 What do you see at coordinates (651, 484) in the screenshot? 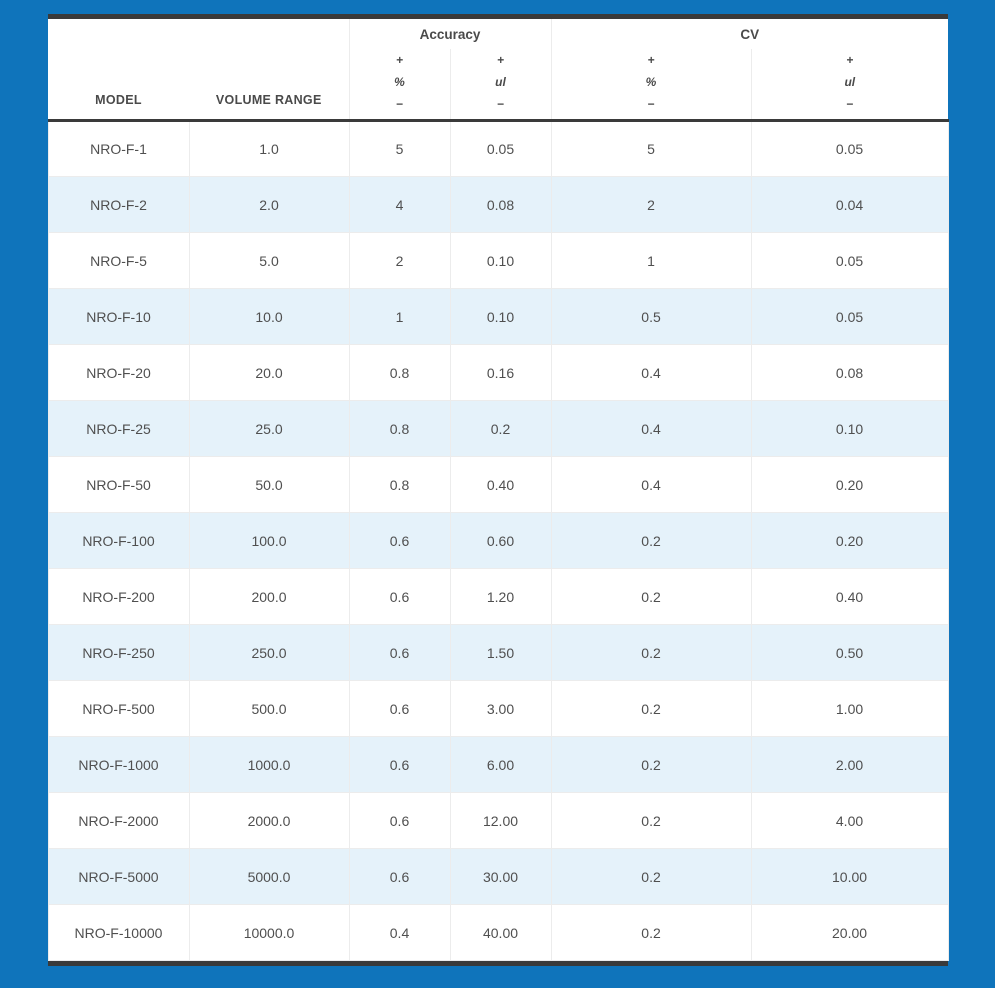
I see `cell-cv-percent: 0.4` at bounding box center [651, 484].